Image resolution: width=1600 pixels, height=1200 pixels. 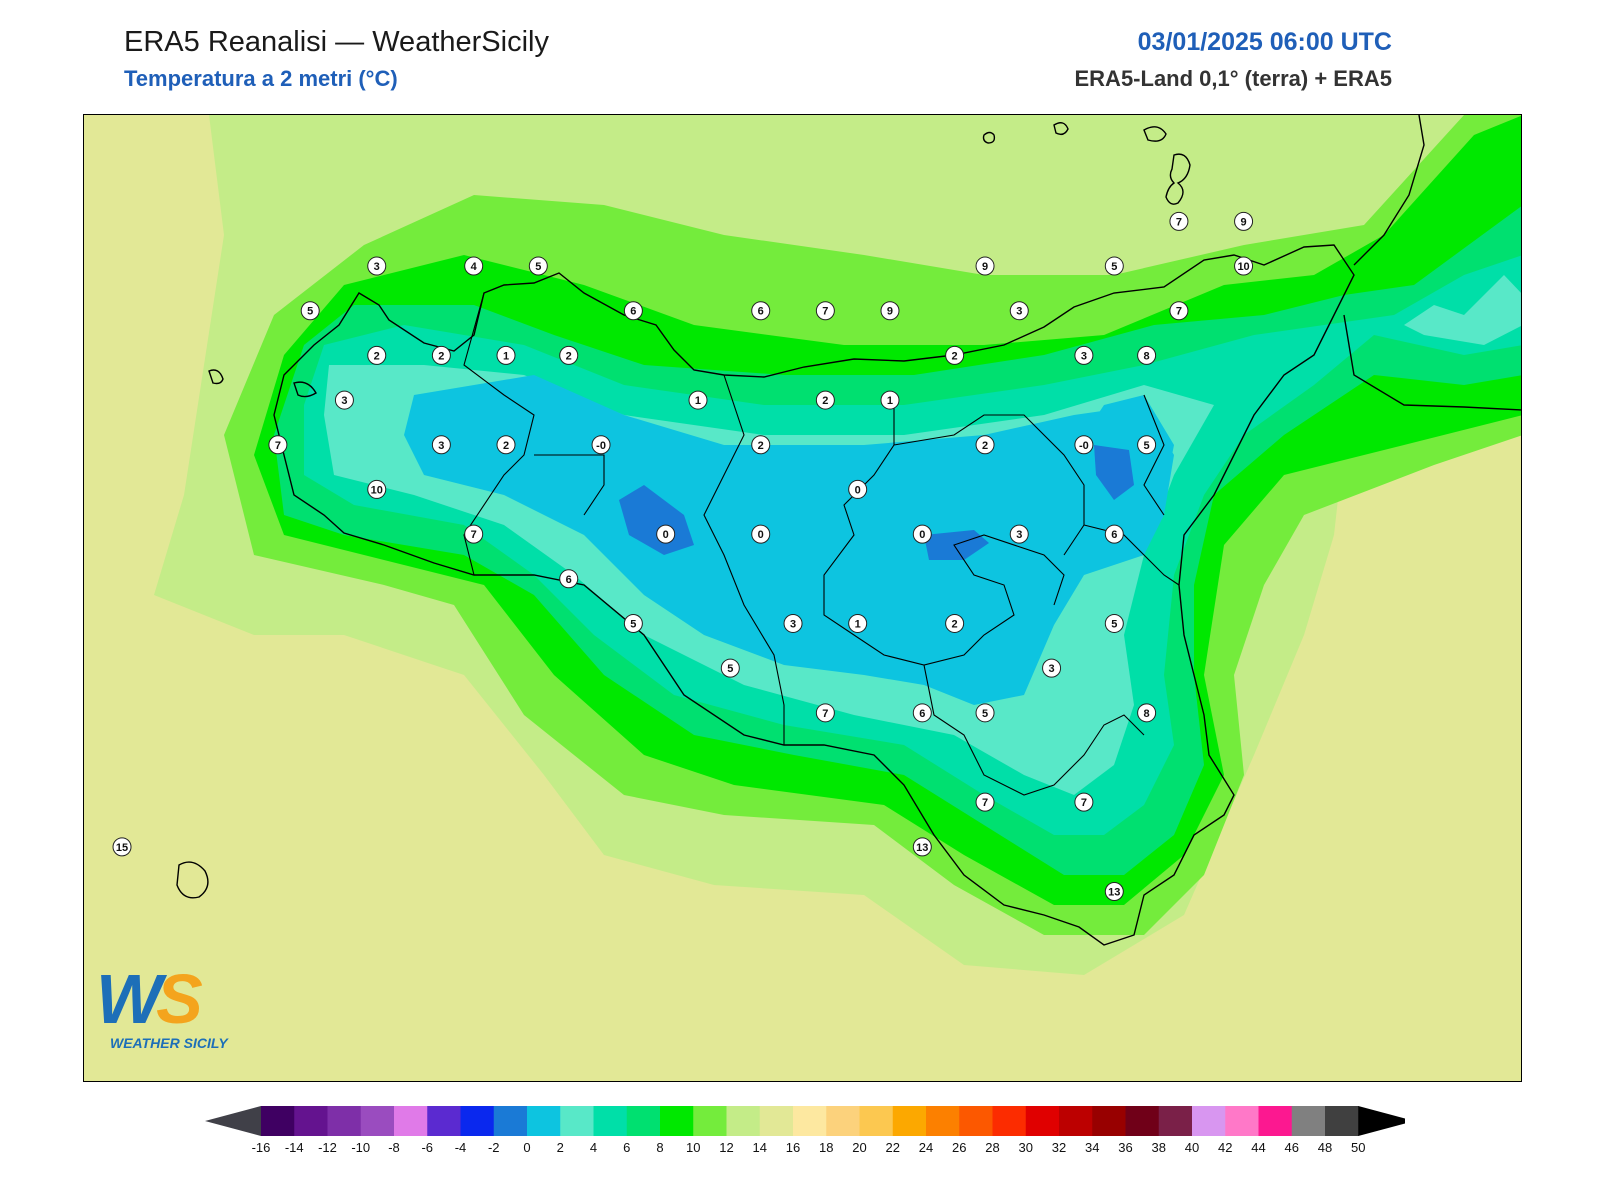 I want to click on colorbar-tick-label: -6, so click(x=427, y=1147).